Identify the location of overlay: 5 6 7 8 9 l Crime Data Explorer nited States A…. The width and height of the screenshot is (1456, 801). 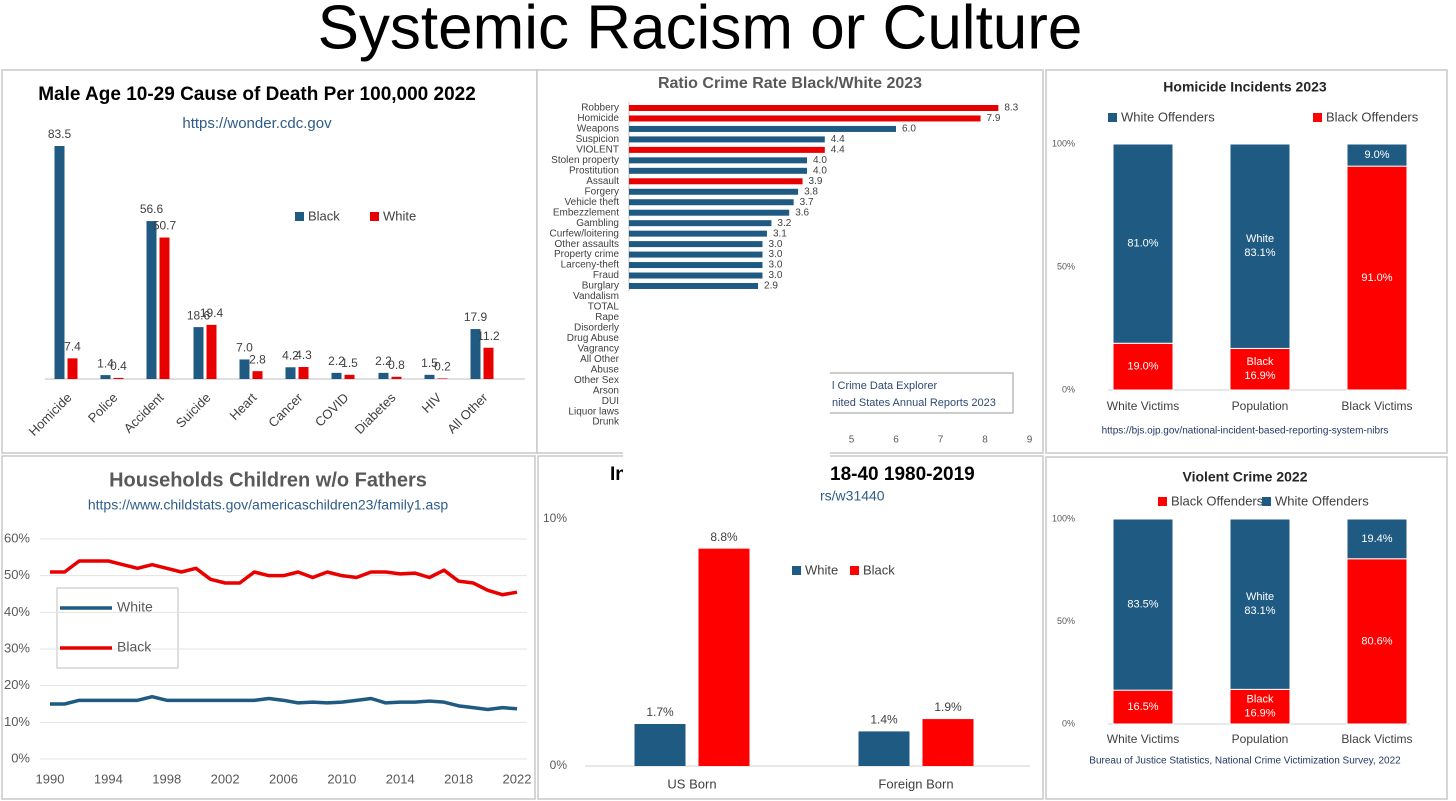
(926, 442).